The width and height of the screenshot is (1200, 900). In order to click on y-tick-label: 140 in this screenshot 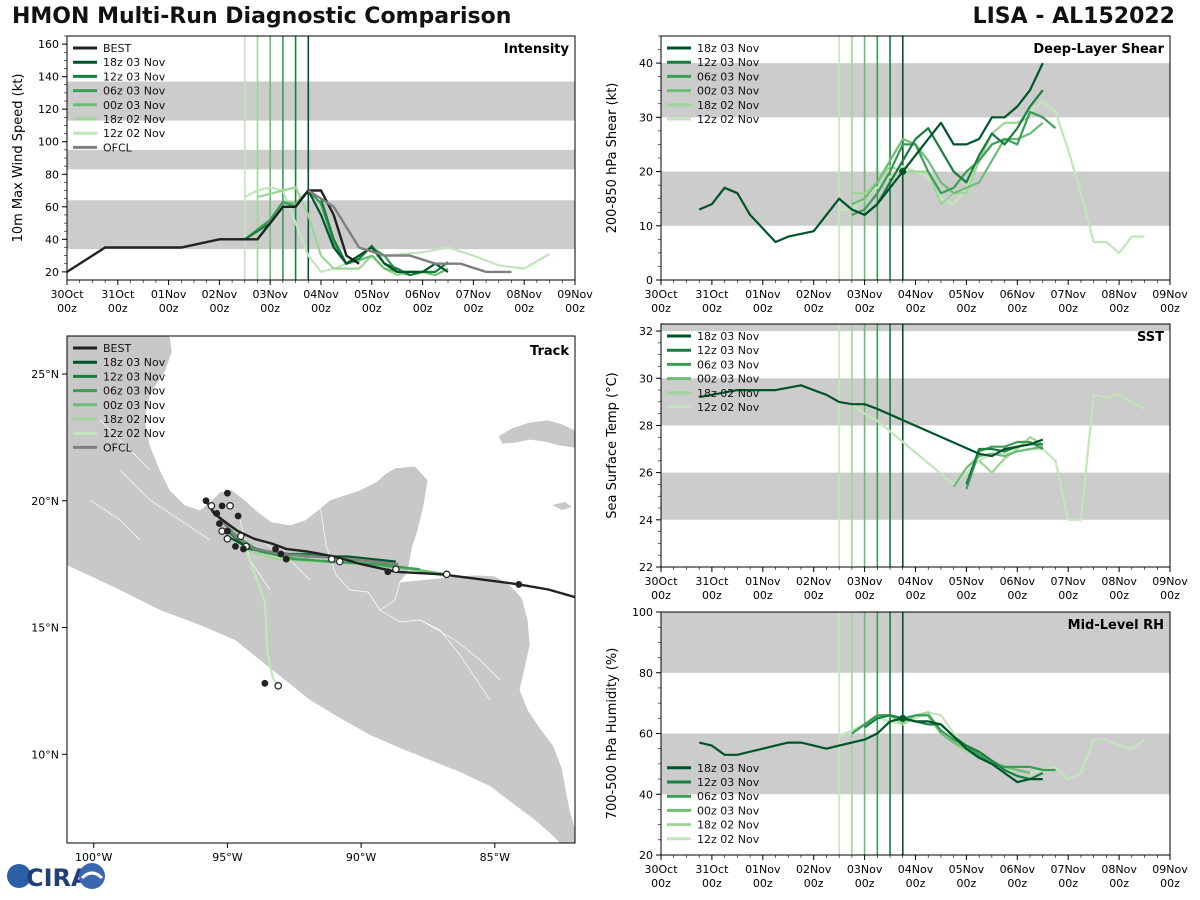, I will do `click(48, 77)`.